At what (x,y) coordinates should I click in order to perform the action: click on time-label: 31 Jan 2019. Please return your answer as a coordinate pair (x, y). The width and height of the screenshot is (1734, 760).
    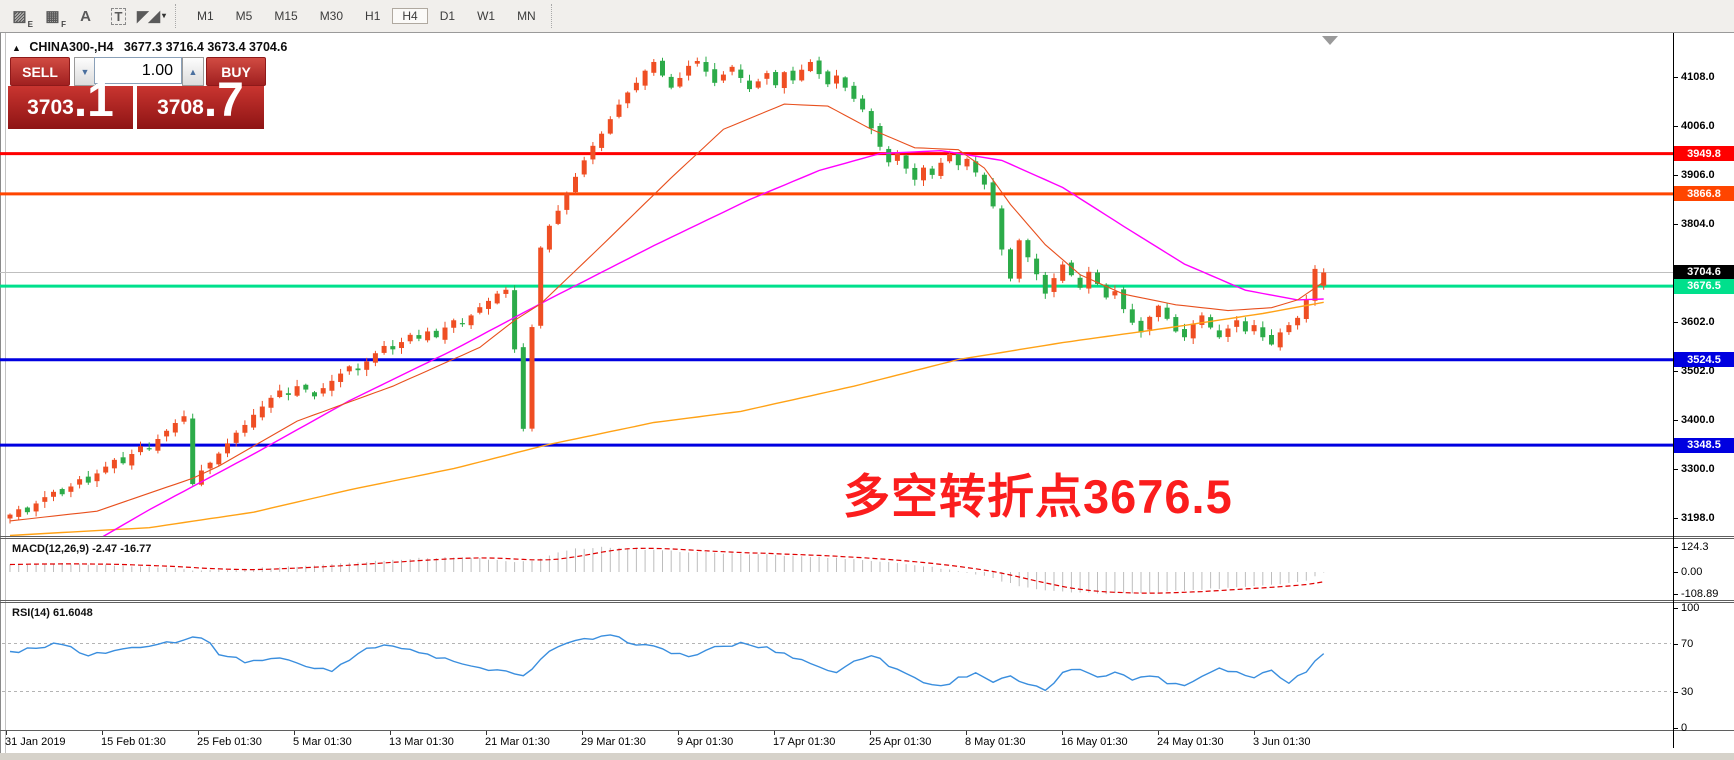
    Looking at the image, I should click on (35, 742).